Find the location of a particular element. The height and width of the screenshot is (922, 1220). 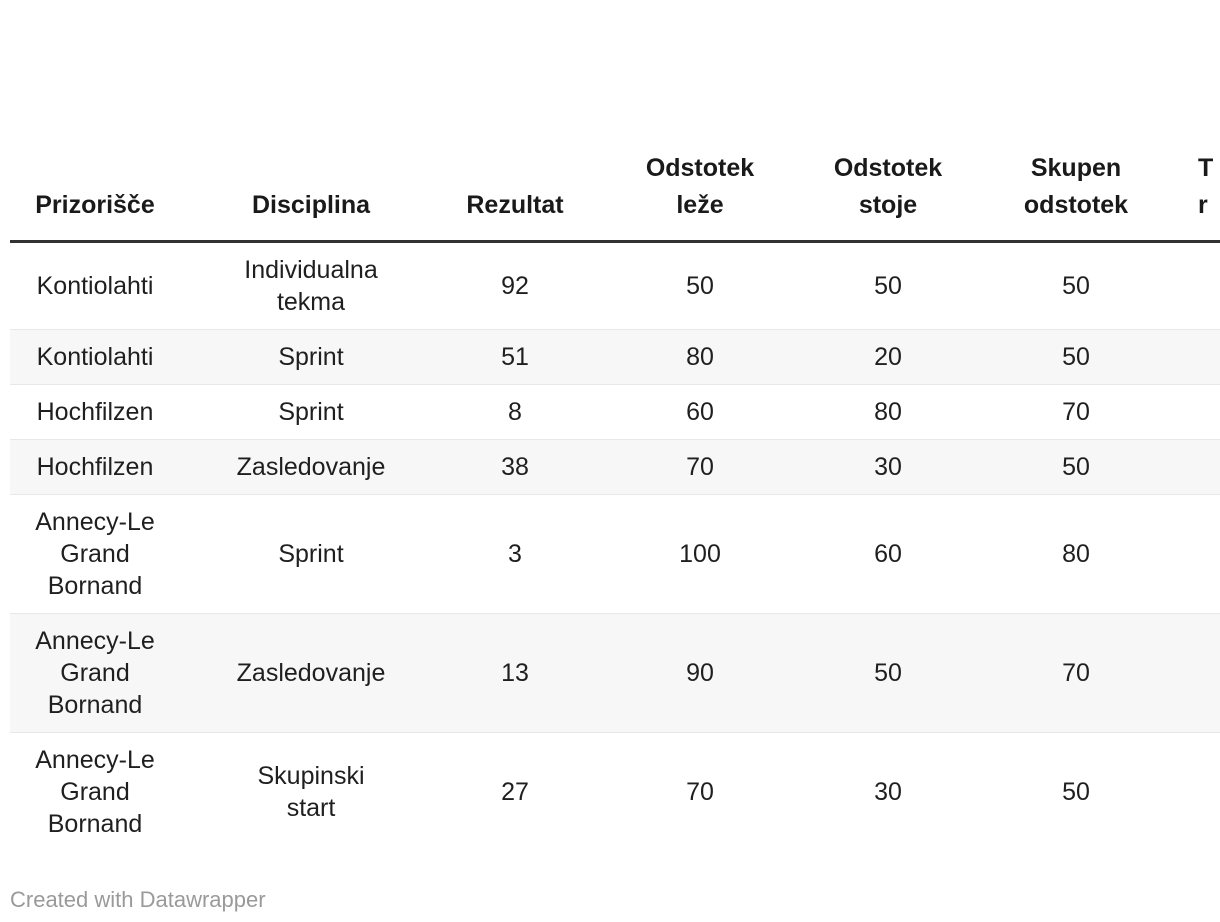

cell-result: 3 is located at coordinates (515, 554).